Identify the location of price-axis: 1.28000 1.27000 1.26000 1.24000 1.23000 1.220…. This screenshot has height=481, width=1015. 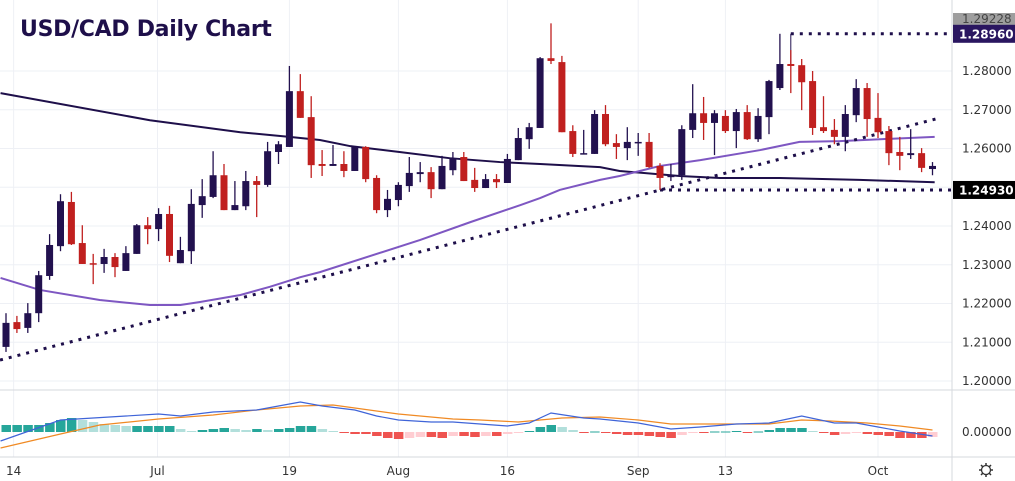
(984, 225).